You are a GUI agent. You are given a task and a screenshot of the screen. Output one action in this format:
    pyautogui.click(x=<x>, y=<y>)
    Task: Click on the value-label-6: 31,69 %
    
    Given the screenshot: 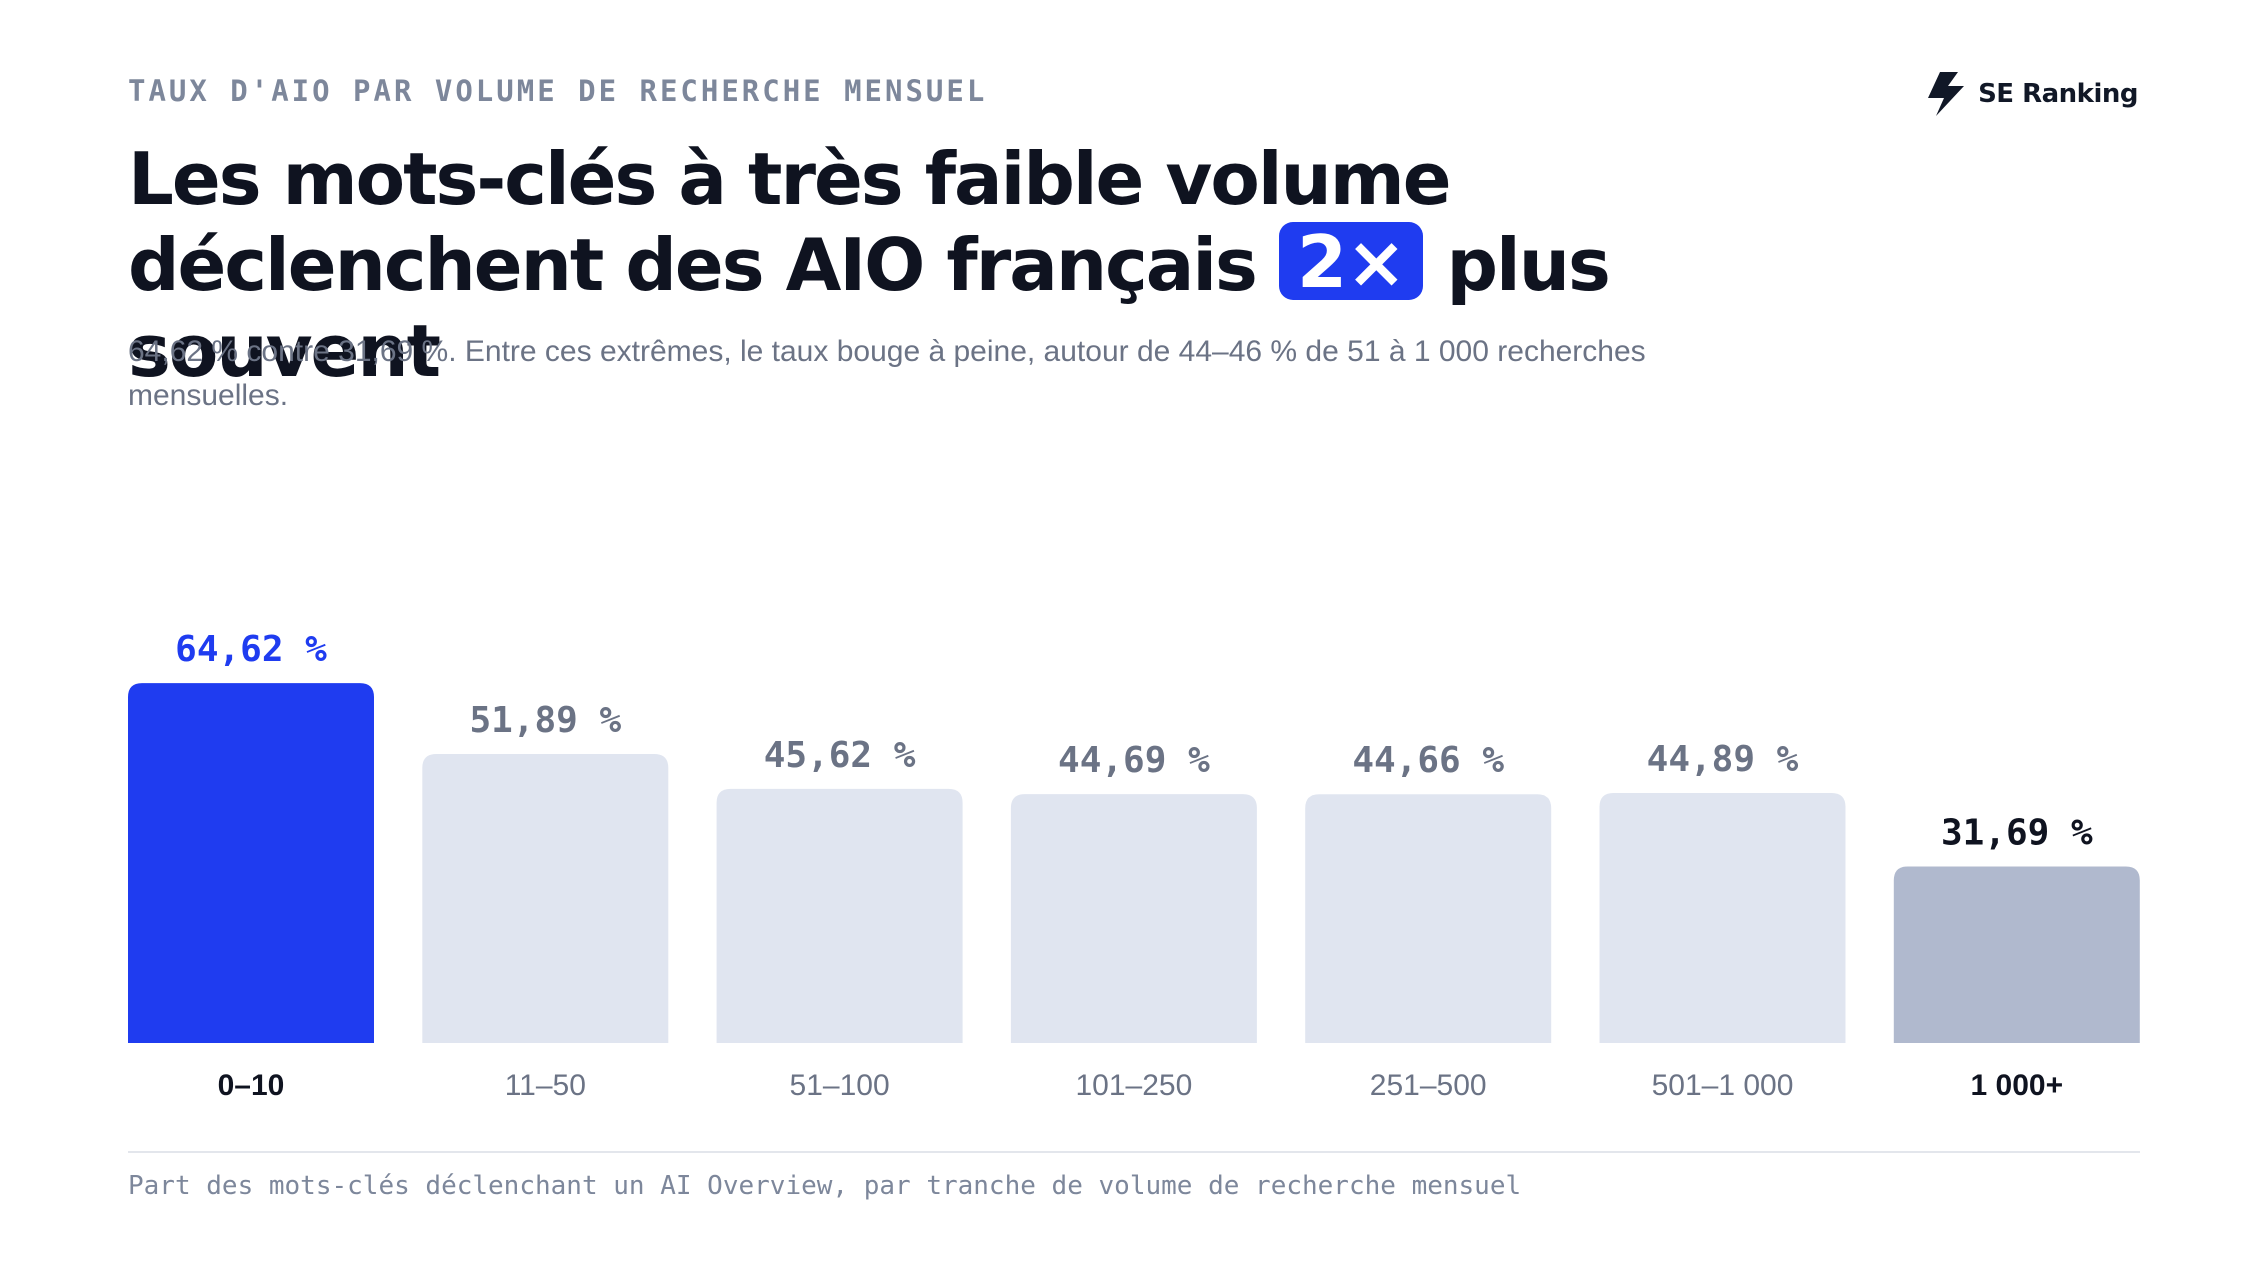 What is the action you would take?
    pyautogui.click(x=2017, y=832)
    